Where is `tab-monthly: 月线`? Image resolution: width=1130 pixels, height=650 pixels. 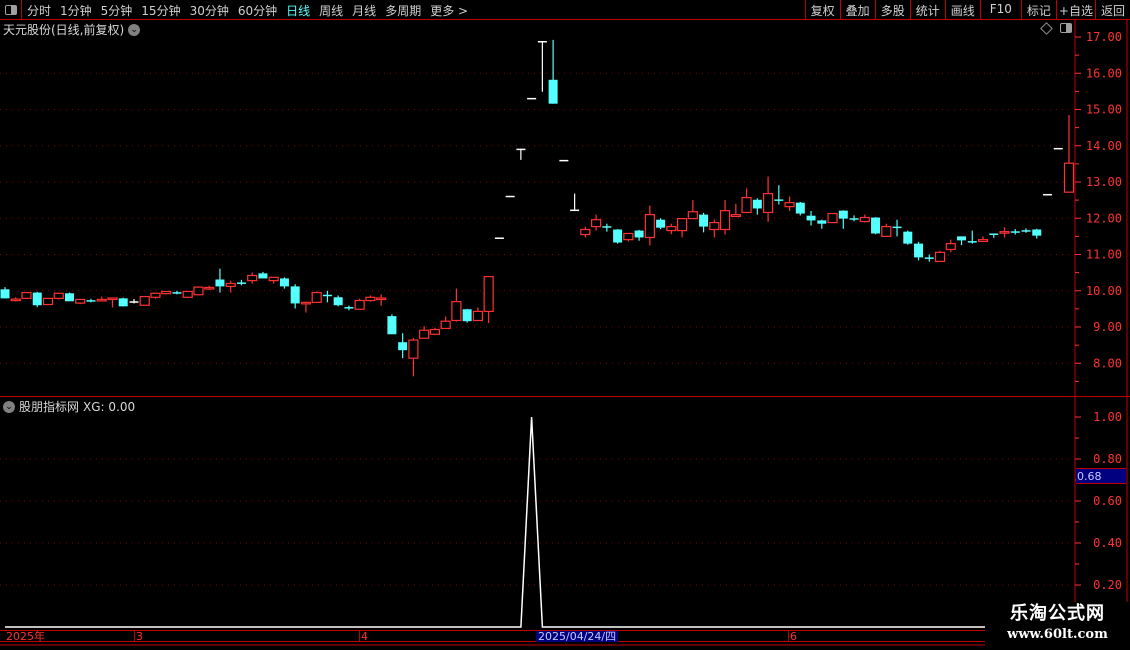 tab-monthly: 月线 is located at coordinates (364, 11).